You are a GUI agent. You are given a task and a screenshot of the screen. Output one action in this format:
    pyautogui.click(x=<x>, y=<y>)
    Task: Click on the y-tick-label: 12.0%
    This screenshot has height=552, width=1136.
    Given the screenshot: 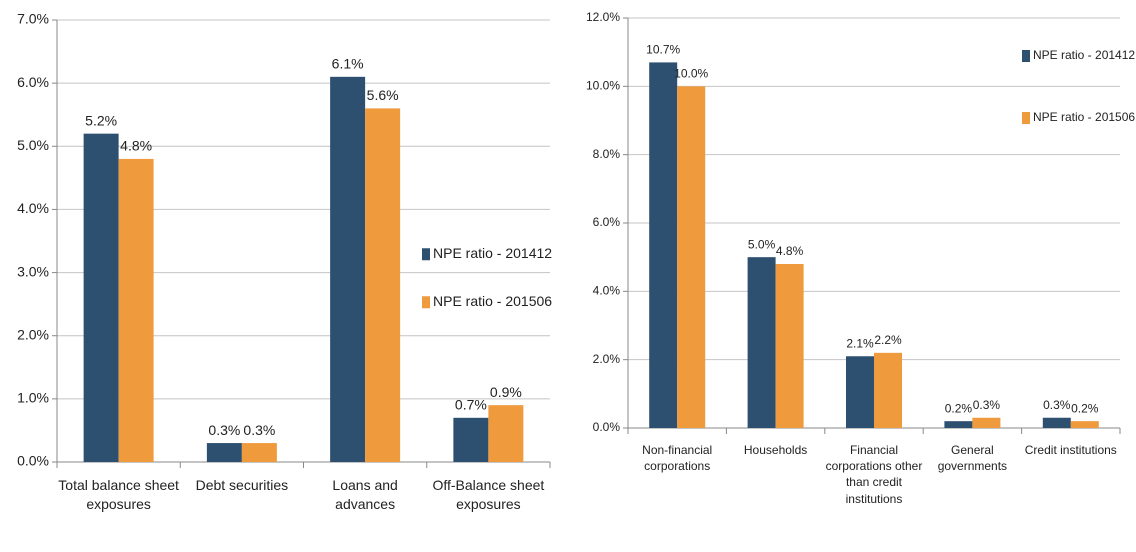 What is the action you would take?
    pyautogui.click(x=603, y=17)
    